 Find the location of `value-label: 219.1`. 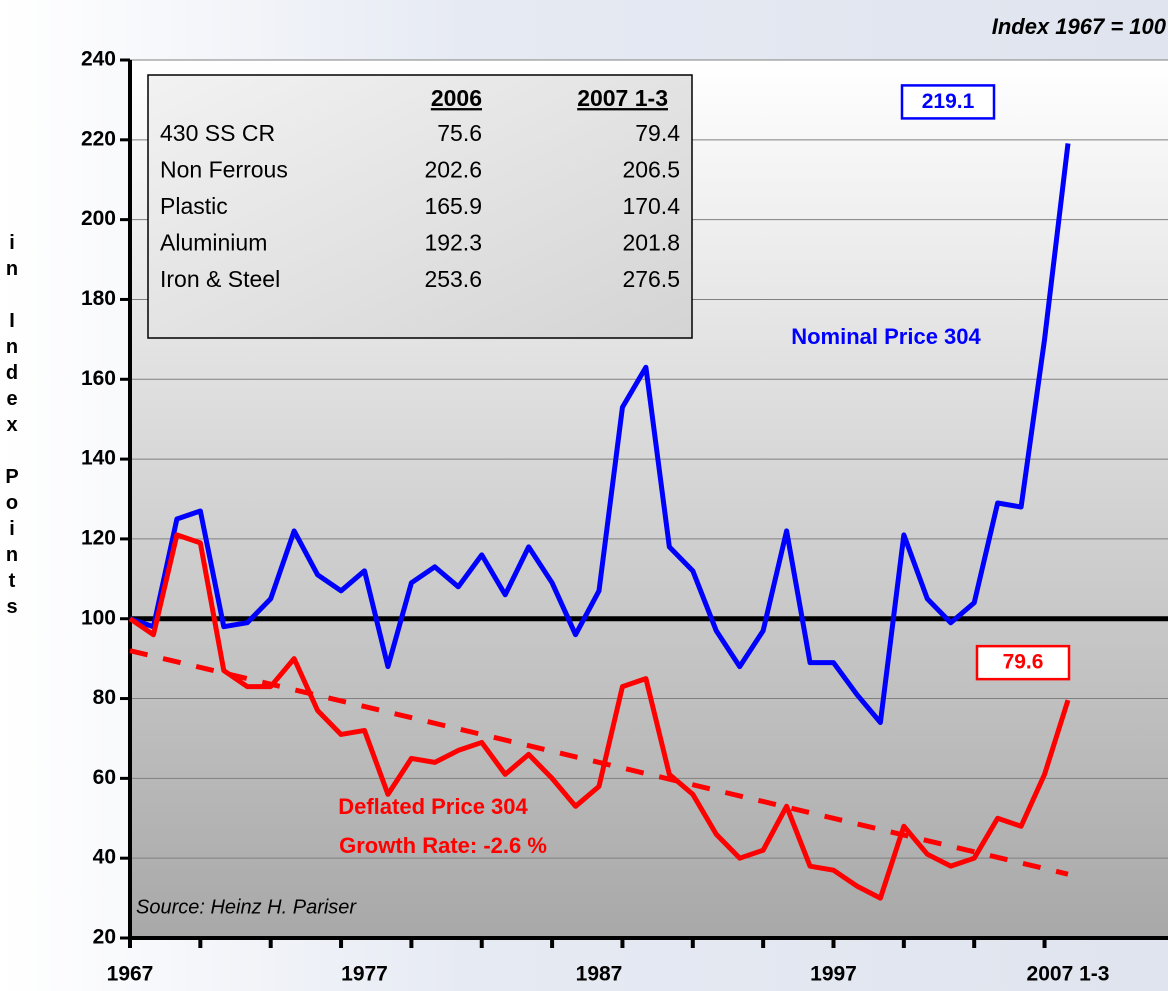

value-label: 219.1 is located at coordinates (948, 101).